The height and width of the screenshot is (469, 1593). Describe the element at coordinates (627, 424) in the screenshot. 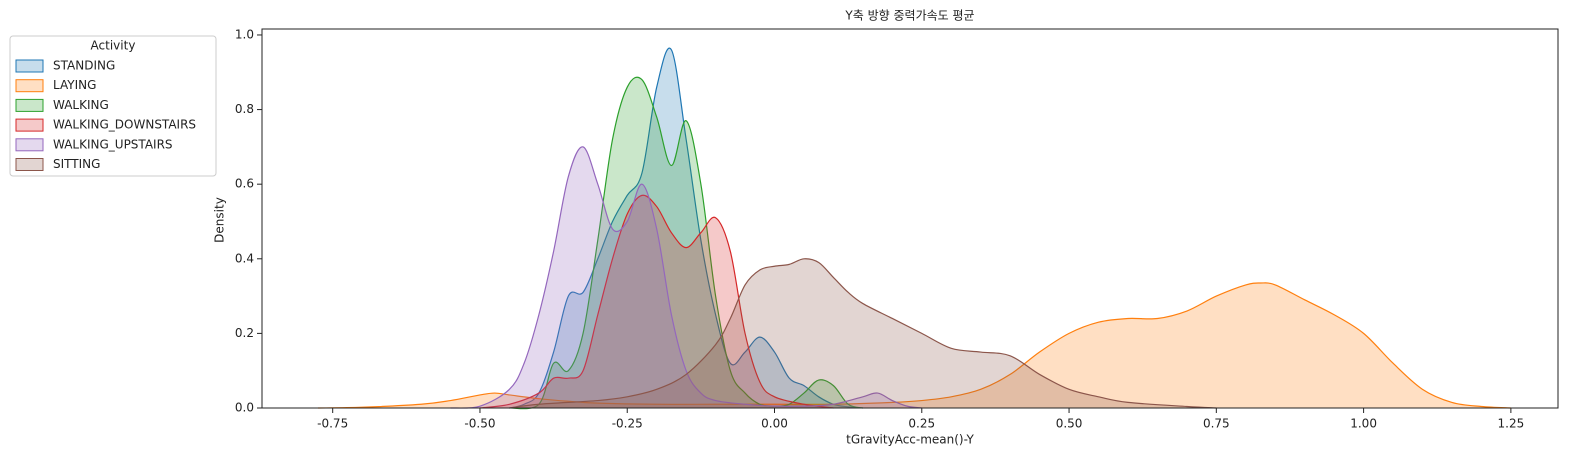

I see `x-tick-label: -0.25` at that location.